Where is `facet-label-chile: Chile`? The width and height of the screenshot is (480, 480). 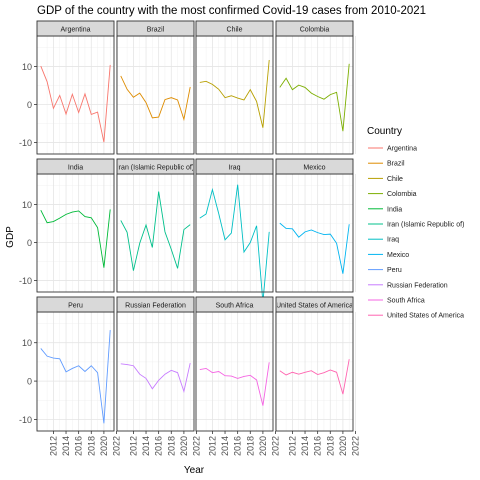
facet-label-chile: Chile is located at coordinates (235, 30).